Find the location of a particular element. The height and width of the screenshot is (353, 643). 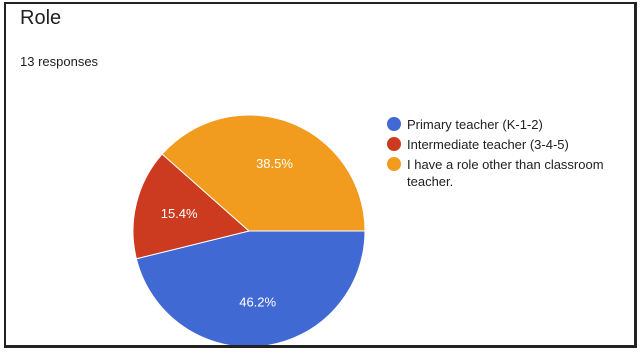

legend-label: Intermediate teacher (3-4-5) is located at coordinates (488, 144).